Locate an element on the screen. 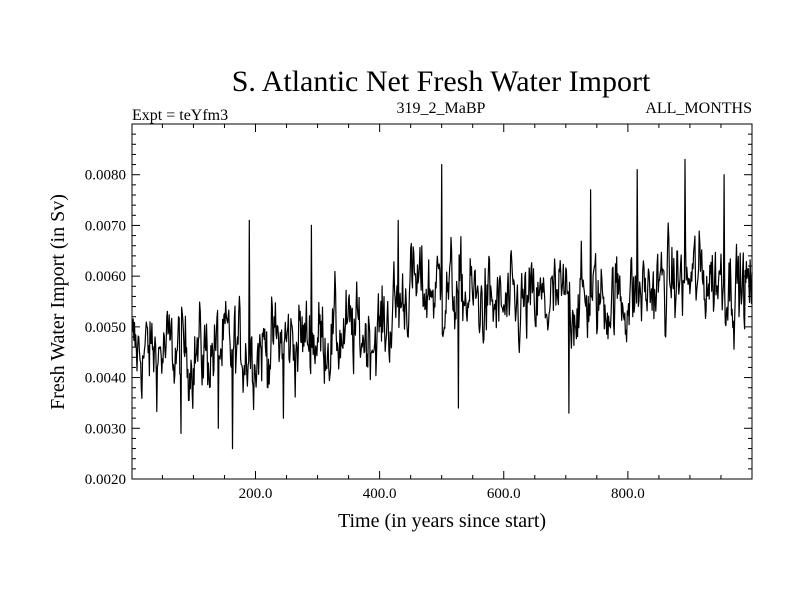  y-tick-label: 0.0070 is located at coordinates (105, 226).